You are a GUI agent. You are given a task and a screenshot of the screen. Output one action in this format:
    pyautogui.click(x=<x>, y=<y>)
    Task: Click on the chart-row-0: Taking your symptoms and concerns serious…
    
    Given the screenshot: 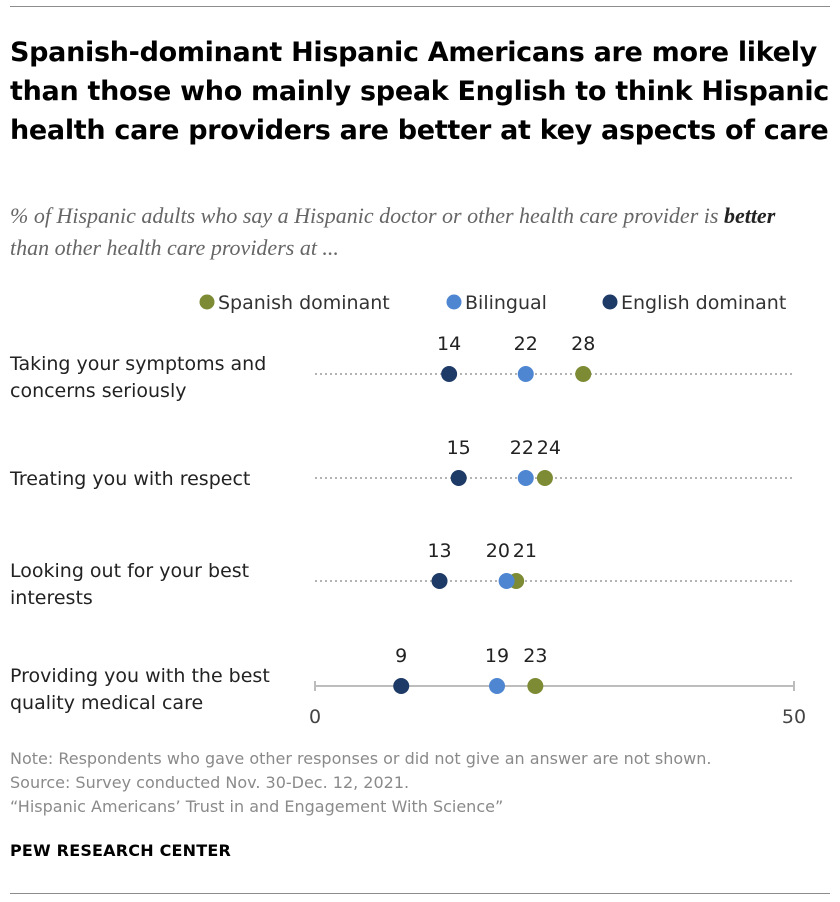 What is the action you would take?
    pyautogui.click(x=401, y=367)
    